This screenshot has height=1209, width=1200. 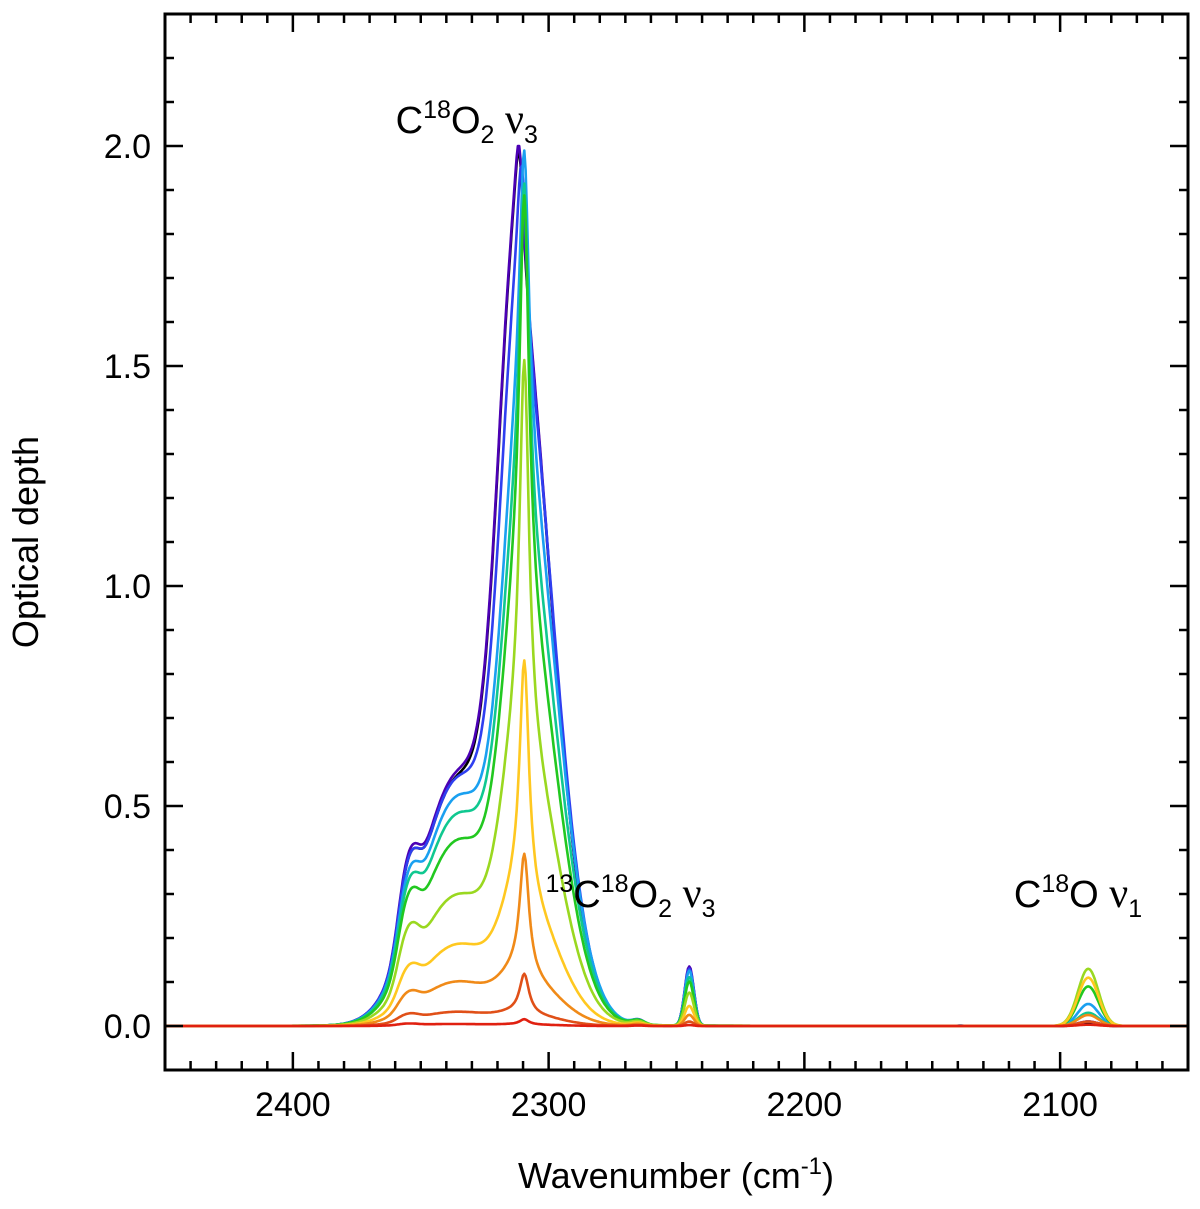 What do you see at coordinates (127, 147) in the screenshot?
I see `y-tick-label: 2.0` at bounding box center [127, 147].